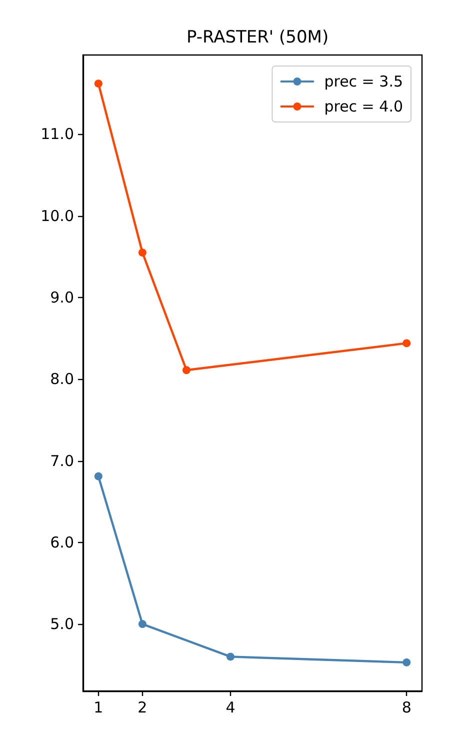  What do you see at coordinates (364, 107) in the screenshot?
I see `legend-label: prec = 4.0` at bounding box center [364, 107].